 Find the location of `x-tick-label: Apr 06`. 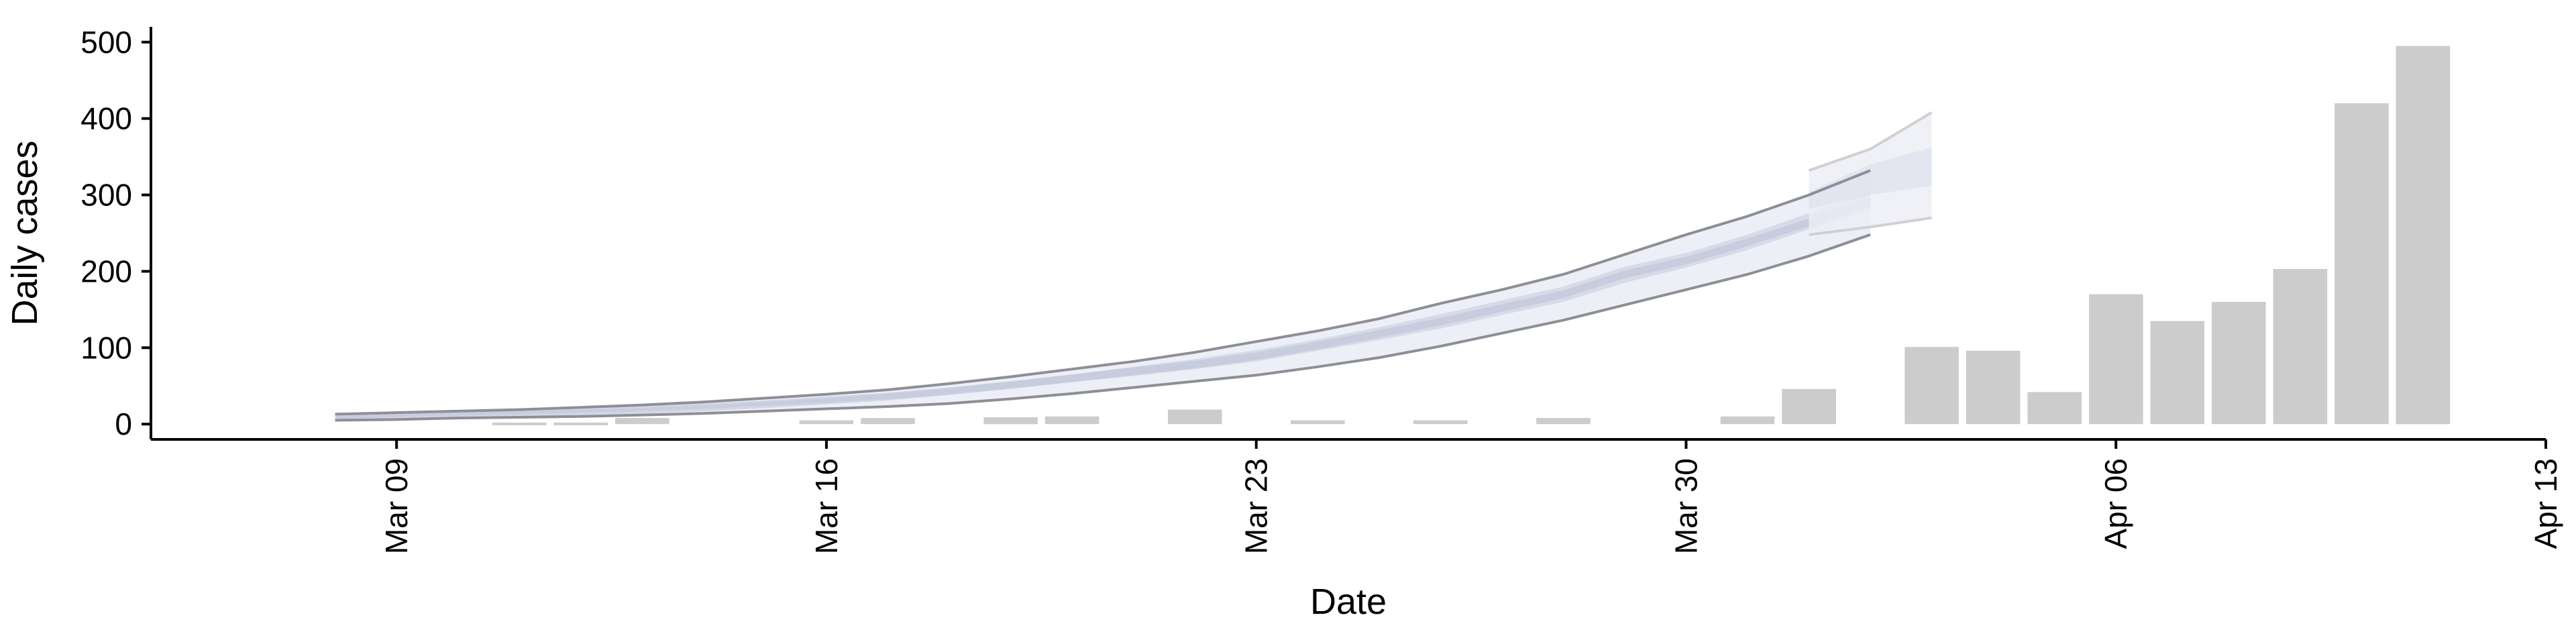

x-tick-label: Apr 06 is located at coordinates (2115, 503).